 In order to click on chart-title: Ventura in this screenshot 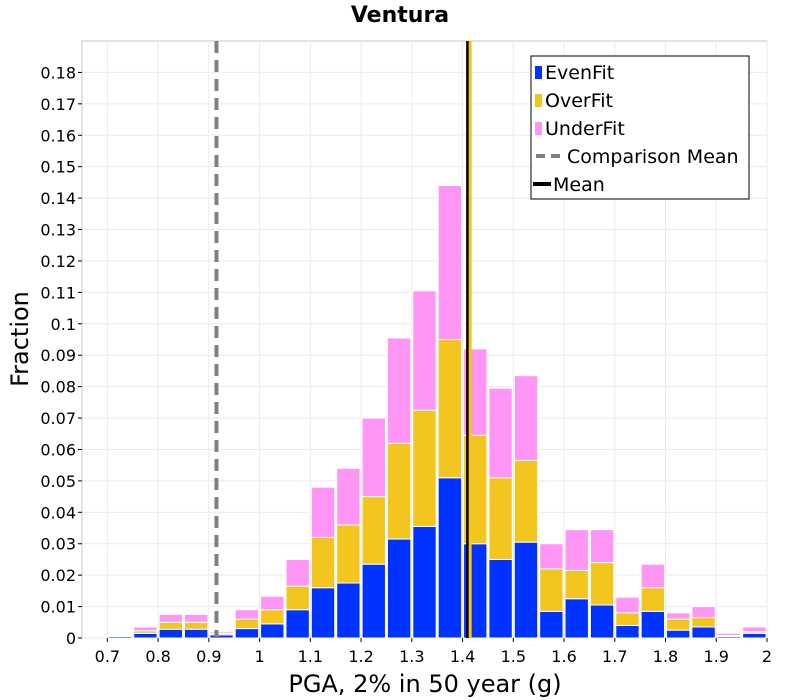, I will do `click(400, 15)`.